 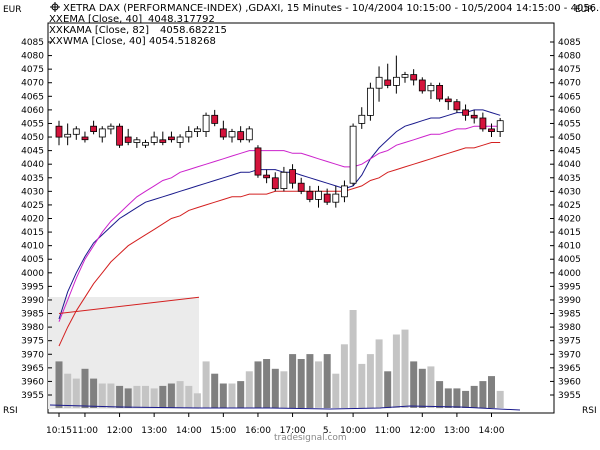 What do you see at coordinates (569, 328) in the screenshot?
I see `y-tick-label-right: 3980` at bounding box center [569, 328].